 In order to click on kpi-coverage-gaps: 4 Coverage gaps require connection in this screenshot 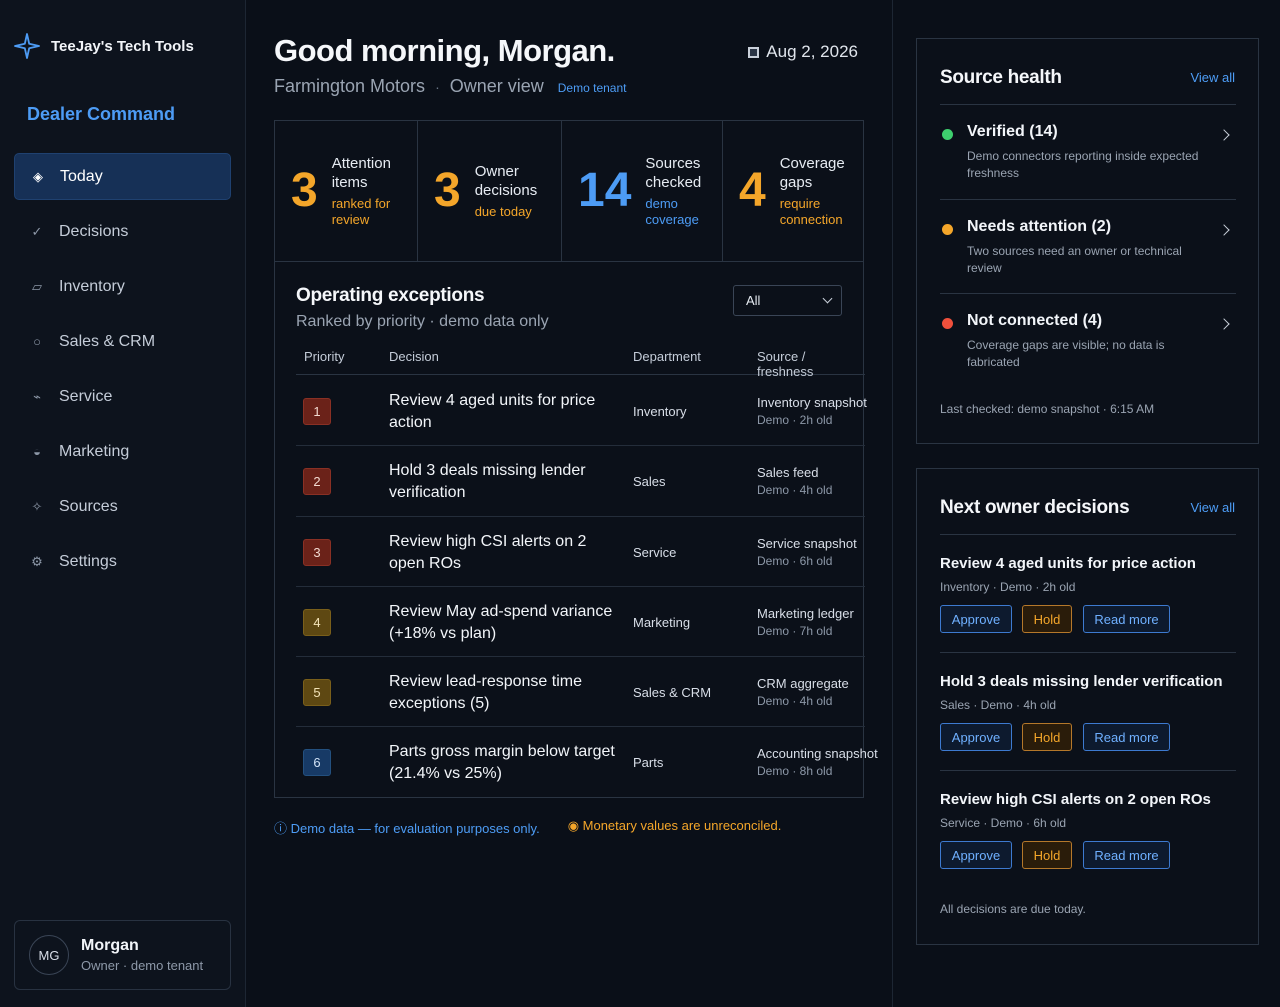, I will do `click(793, 191)`.